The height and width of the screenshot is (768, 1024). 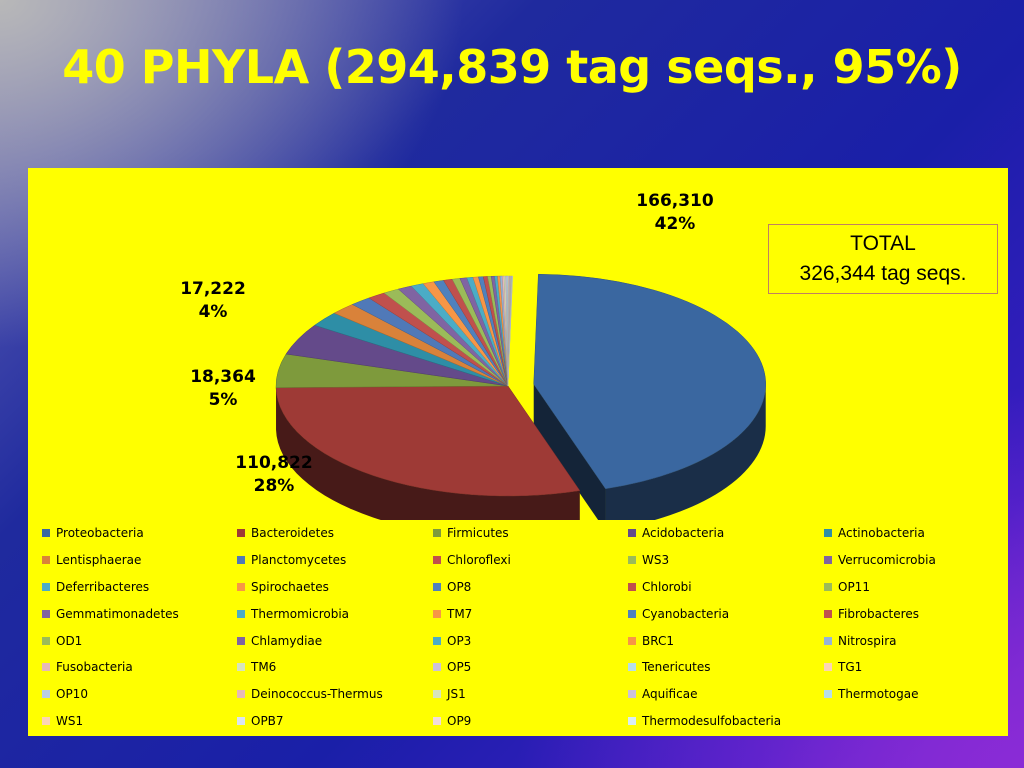 What do you see at coordinates (299, 560) in the screenshot?
I see `legend-label: Planctomycetes` at bounding box center [299, 560].